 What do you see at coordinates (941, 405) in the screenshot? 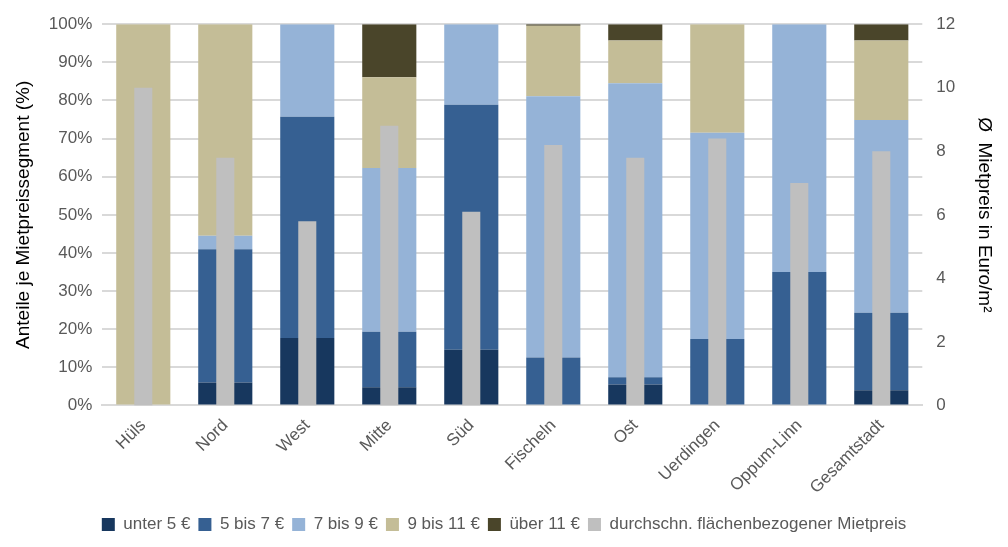
I see `y2-tick-label: 0` at bounding box center [941, 405].